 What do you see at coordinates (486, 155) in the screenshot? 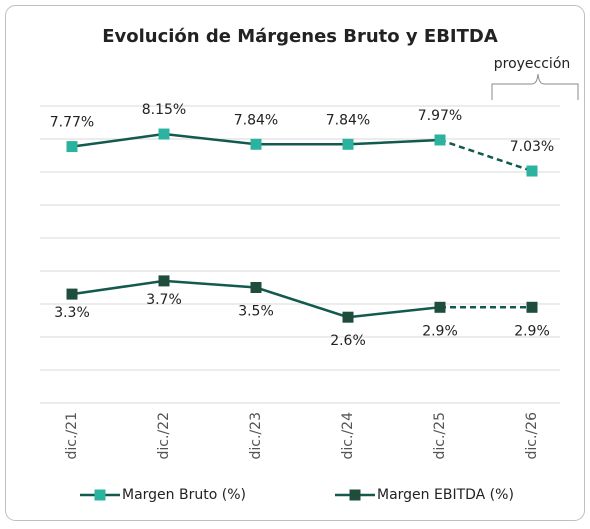
I see `projection-line` at bounding box center [486, 155].